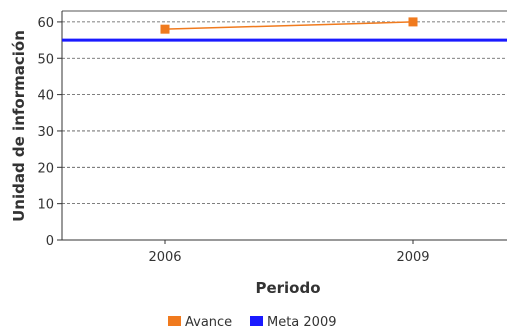  I want to click on series-avance, so click(289, 25).